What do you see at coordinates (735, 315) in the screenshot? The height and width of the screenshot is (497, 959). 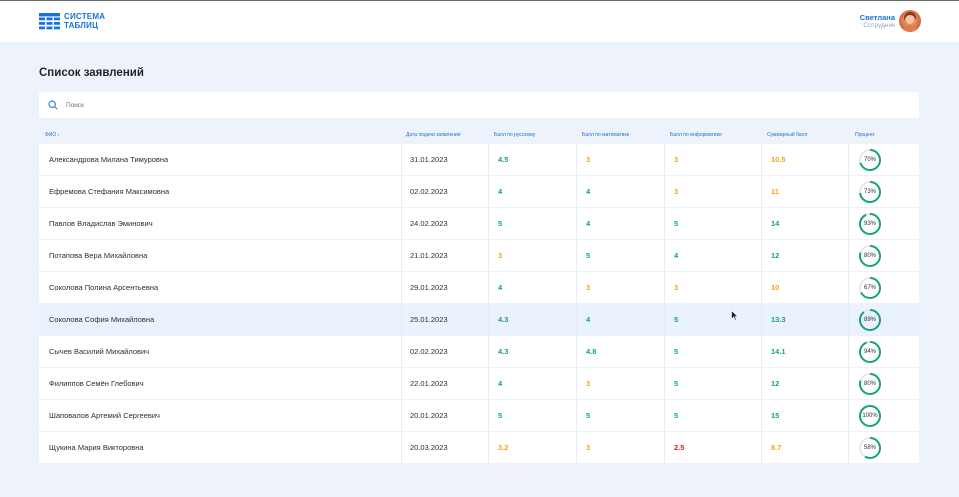 I see `mouse-cursor-icon` at bounding box center [735, 315].